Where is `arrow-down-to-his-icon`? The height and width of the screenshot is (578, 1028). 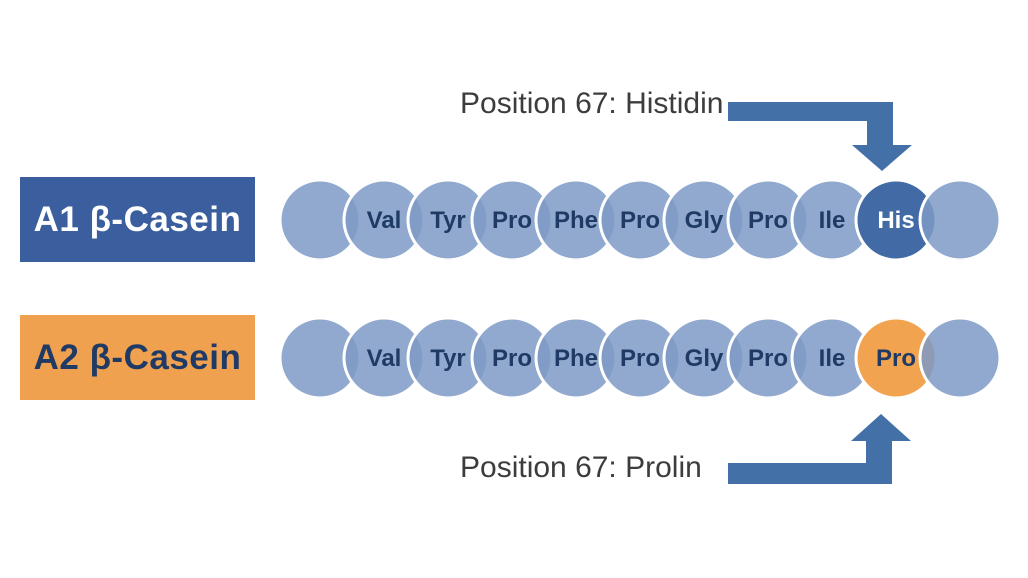
arrow-down-to-his-icon is located at coordinates (820, 136).